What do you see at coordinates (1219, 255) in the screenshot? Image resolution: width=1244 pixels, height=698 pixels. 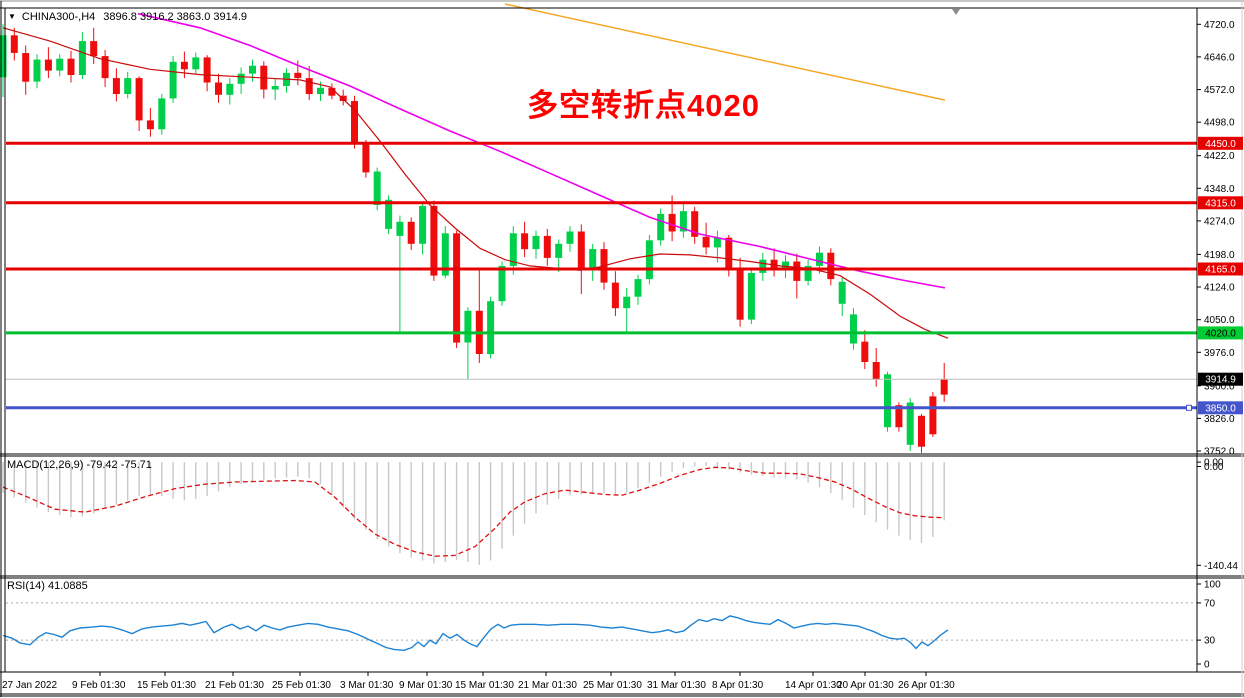 I see `price-tick-label: 4198.0` at bounding box center [1219, 255].